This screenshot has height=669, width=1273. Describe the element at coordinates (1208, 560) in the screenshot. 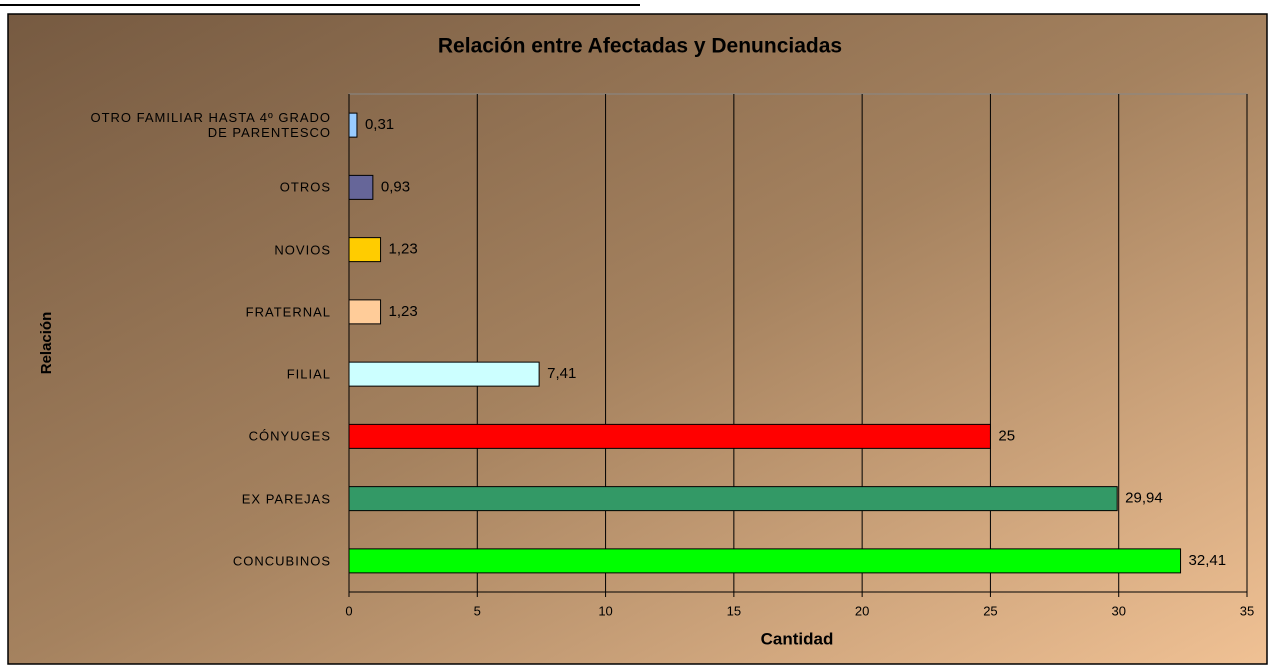

I see `data-label: 32,41` at that location.